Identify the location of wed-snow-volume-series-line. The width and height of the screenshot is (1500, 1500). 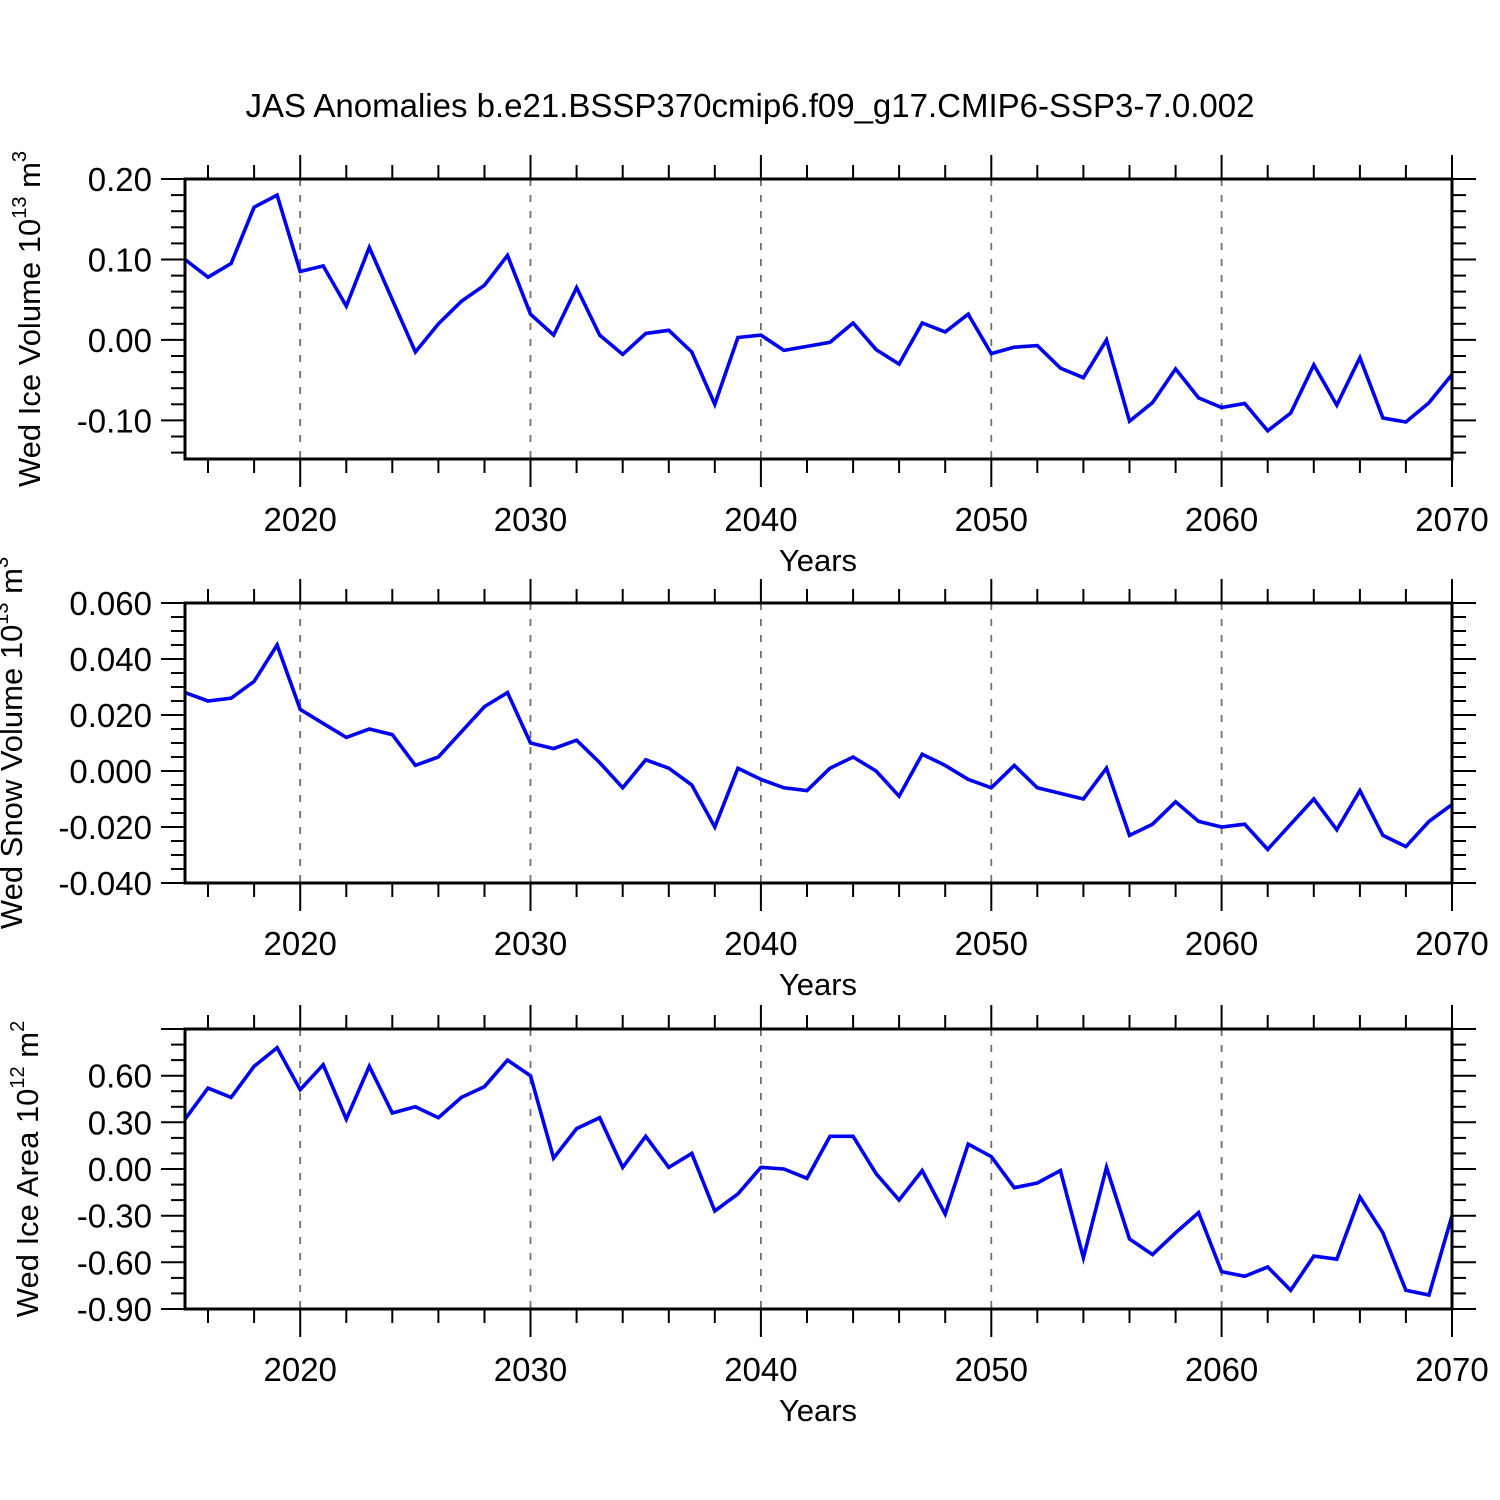
(819, 746).